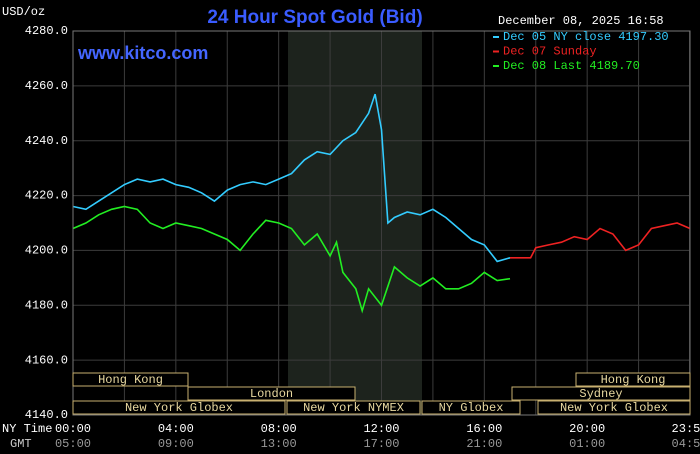 The image size is (700, 454). I want to click on y-tick-label: 4240.0, so click(46, 141).